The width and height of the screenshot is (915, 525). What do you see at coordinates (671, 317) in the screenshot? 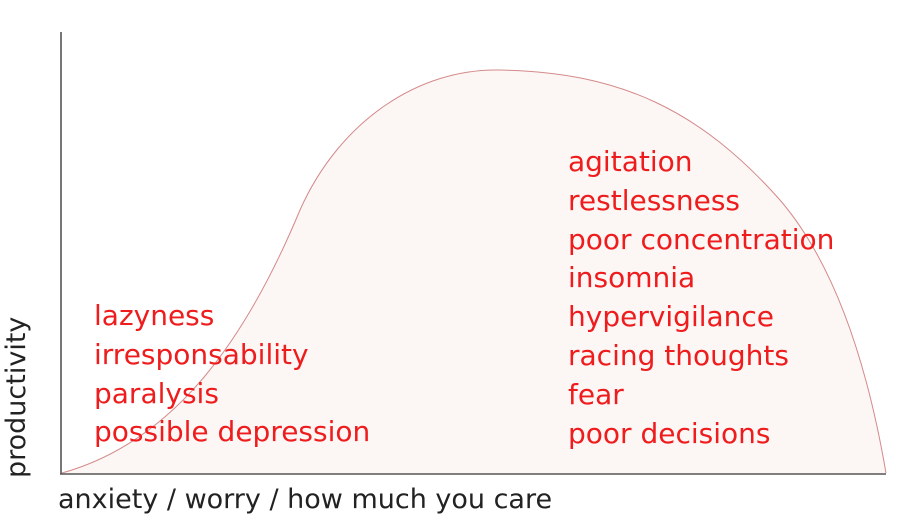
I see `symptom-item: hypervigilance` at bounding box center [671, 317].